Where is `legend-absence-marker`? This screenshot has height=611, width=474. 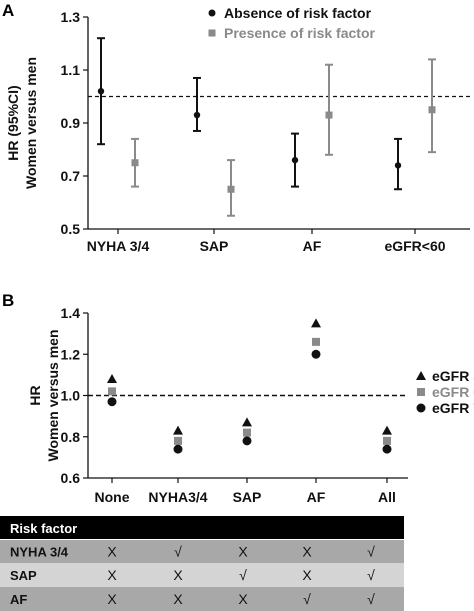
legend-absence-marker is located at coordinates (212, 13).